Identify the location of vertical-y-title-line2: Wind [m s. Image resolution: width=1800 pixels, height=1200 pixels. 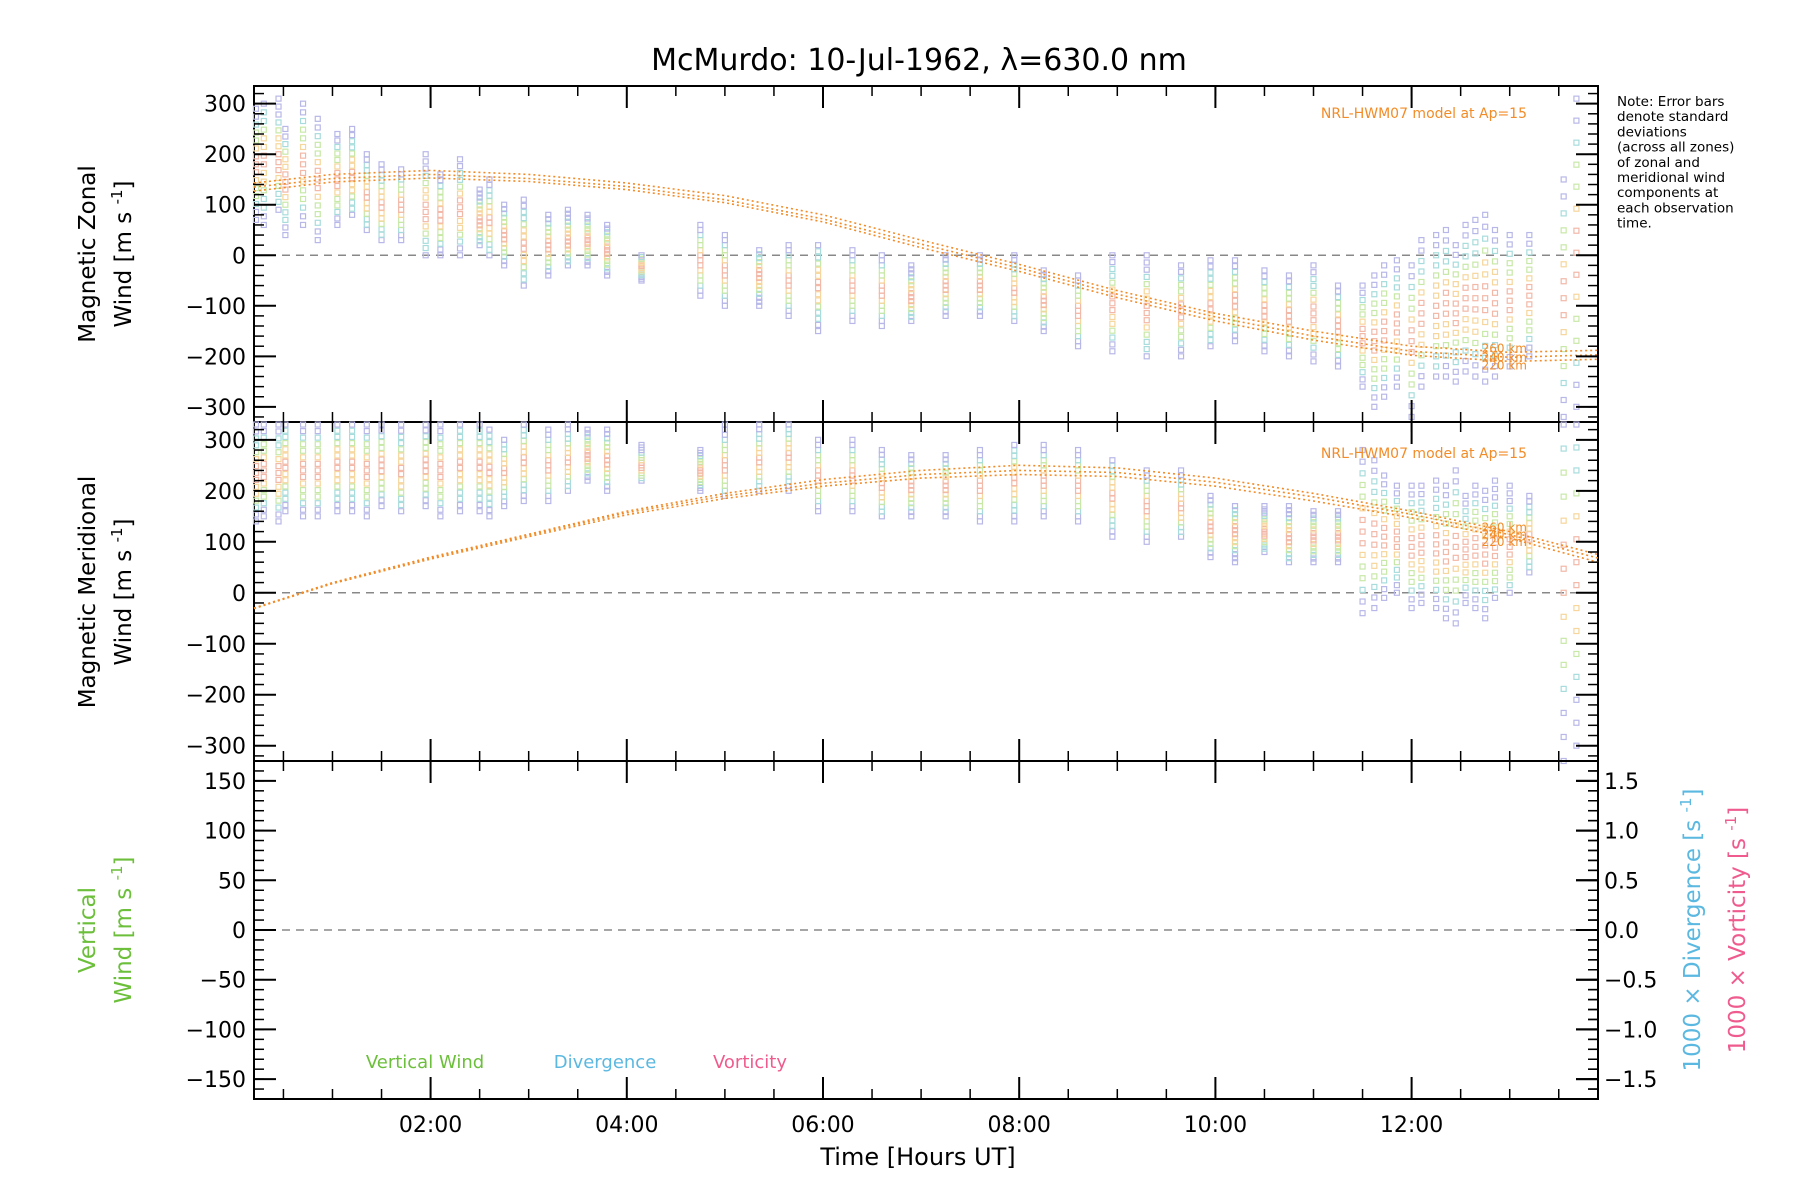
(124, 941).